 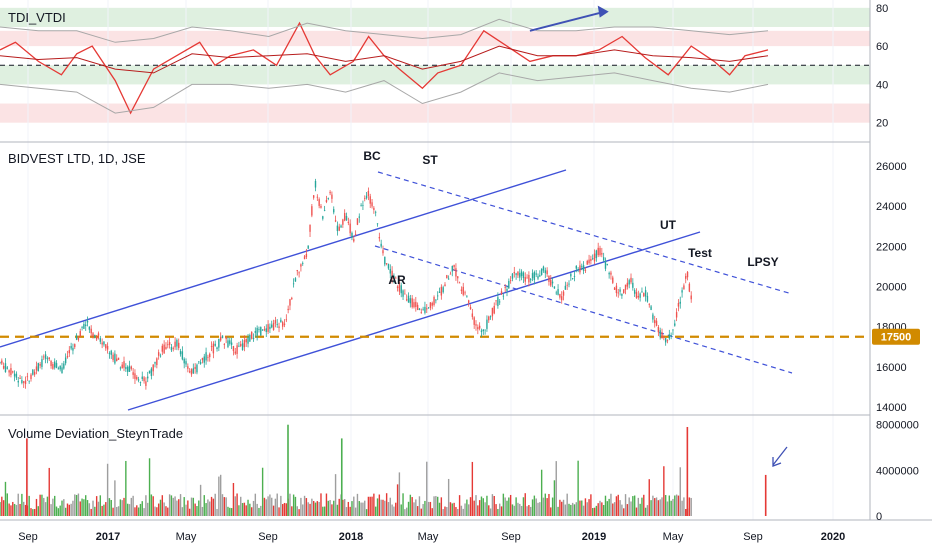 I want to click on annotation-lpsy: LPSY, so click(x=762, y=262).